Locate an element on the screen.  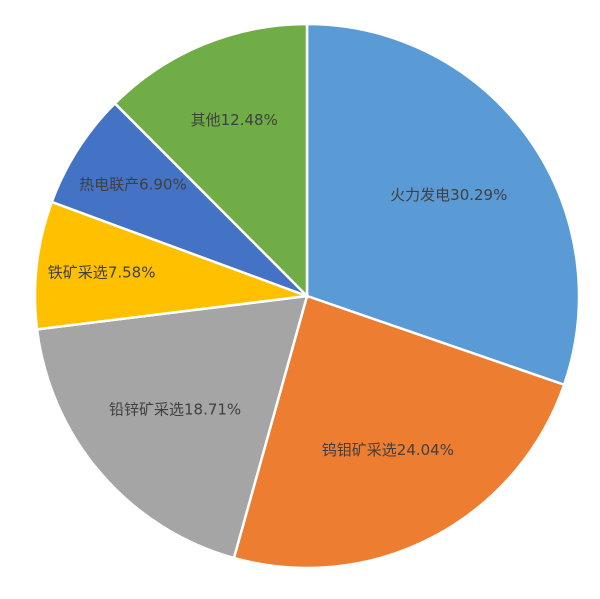
data-label: 热电联产6.90% is located at coordinates (133, 184).